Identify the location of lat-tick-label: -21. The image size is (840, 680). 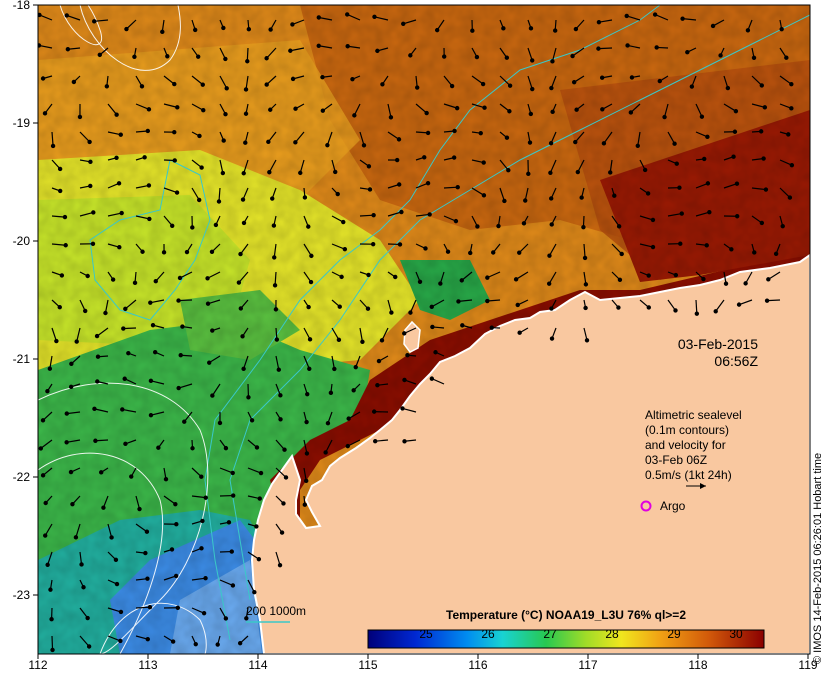
(21, 359).